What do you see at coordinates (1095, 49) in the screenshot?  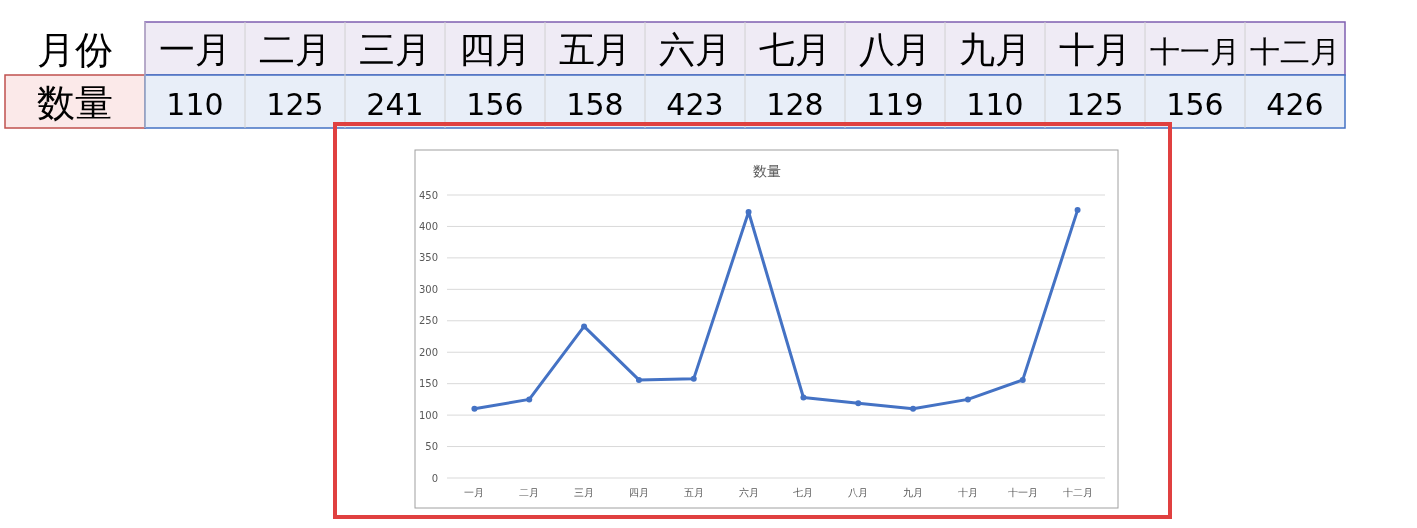 I see `text: 十月` at bounding box center [1095, 49].